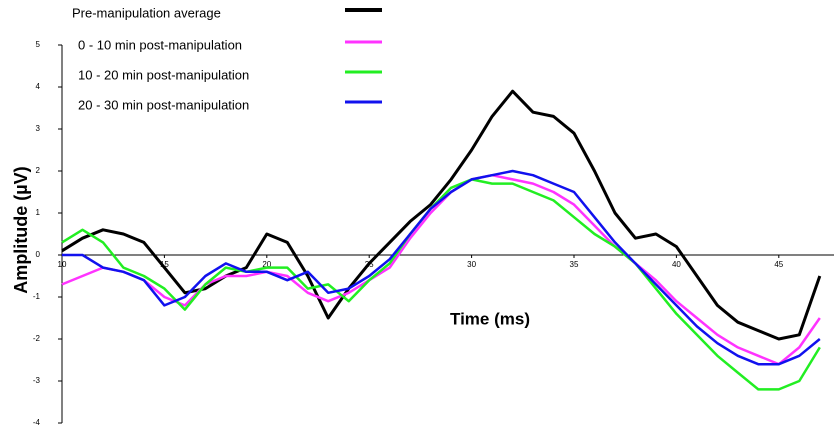 The image size is (834, 430). What do you see at coordinates (471, 264) in the screenshot?
I see `x-tick-label: 30` at bounding box center [471, 264].